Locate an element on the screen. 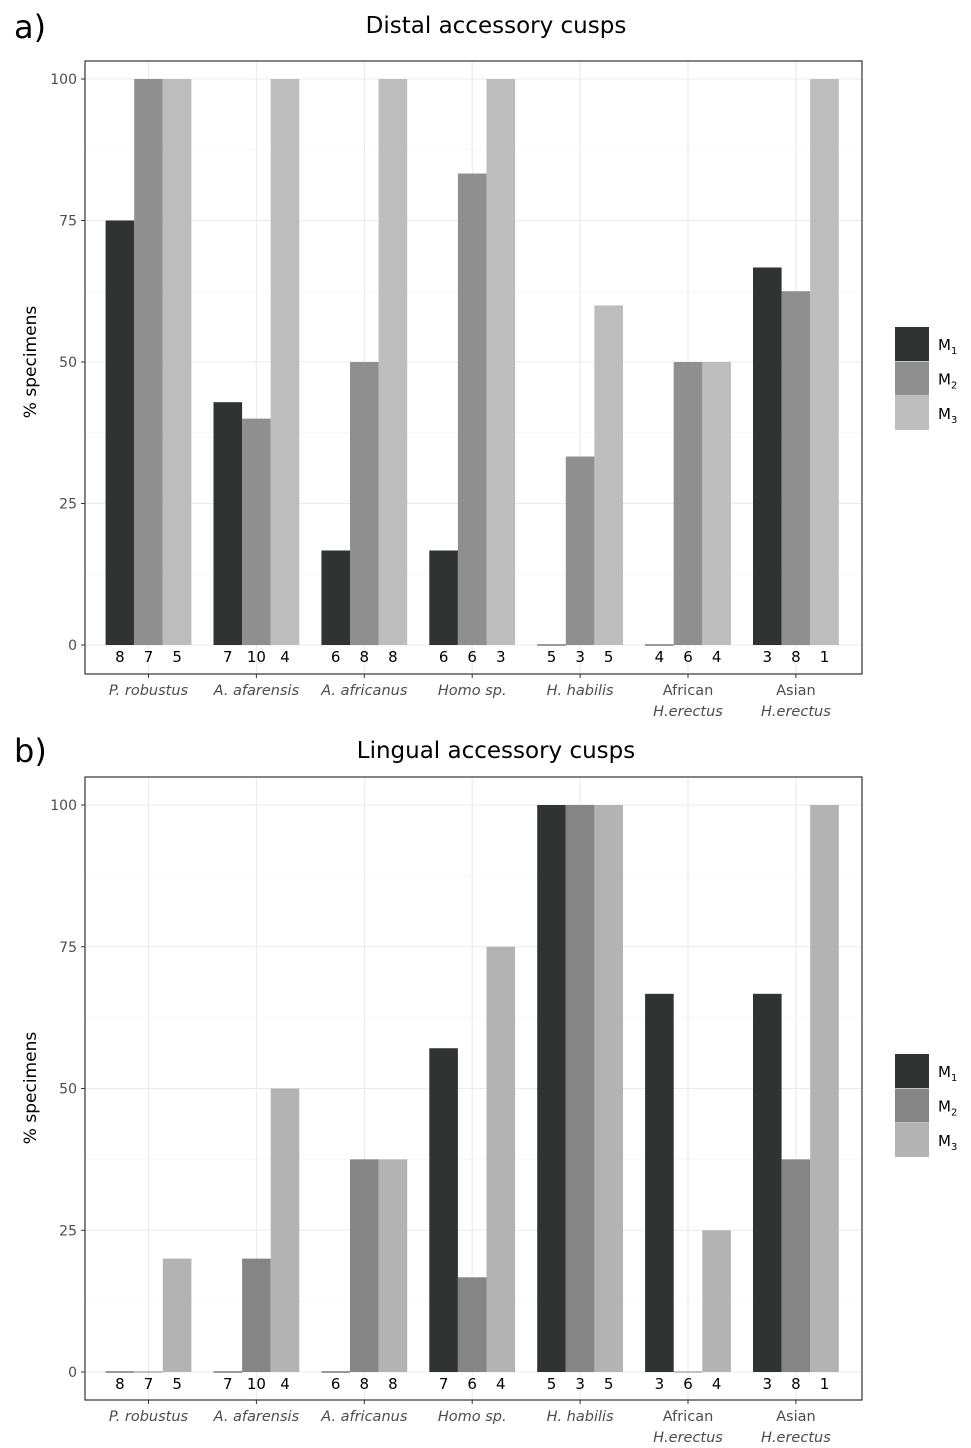 The width and height of the screenshot is (971, 1448). chart-title: Lingual accessory cusps is located at coordinates (496, 751).